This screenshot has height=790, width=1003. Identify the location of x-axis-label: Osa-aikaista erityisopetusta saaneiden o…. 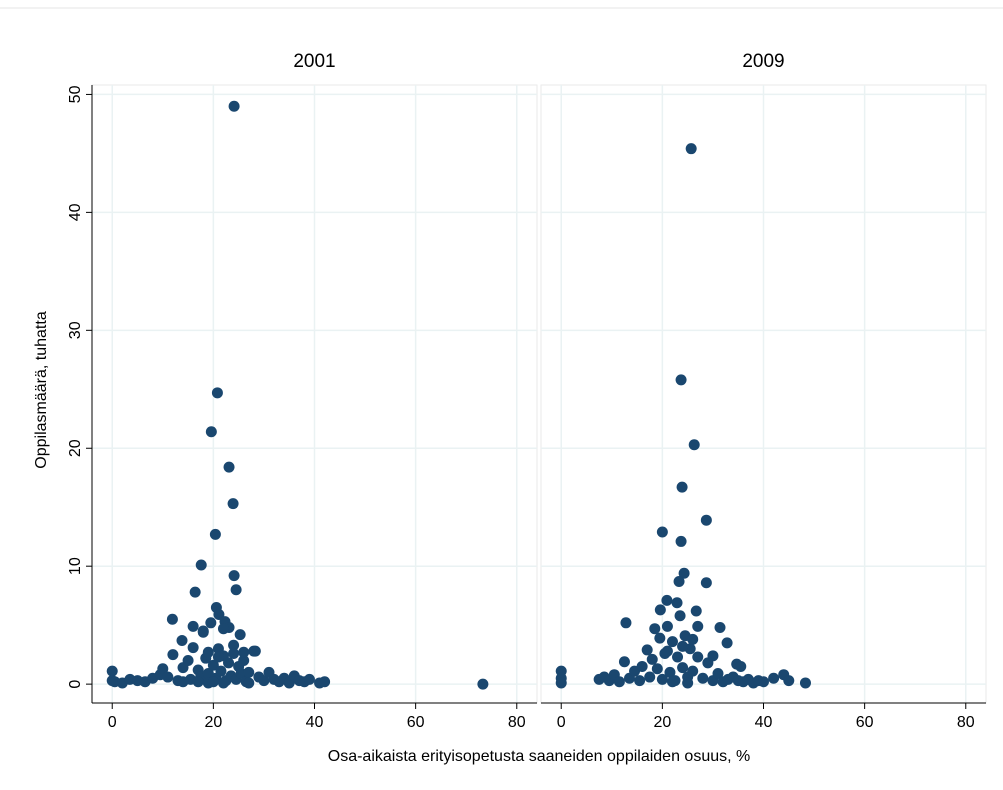
(539, 756).